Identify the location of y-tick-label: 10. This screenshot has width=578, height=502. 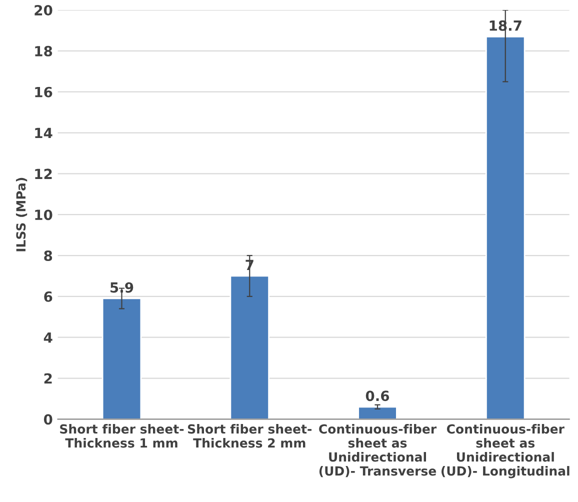
(43, 215).